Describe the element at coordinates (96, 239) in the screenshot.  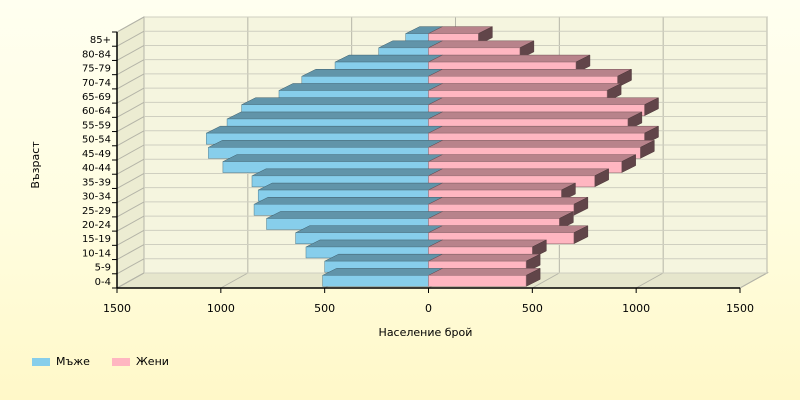
I see `y-tick-label: 15-19` at that location.